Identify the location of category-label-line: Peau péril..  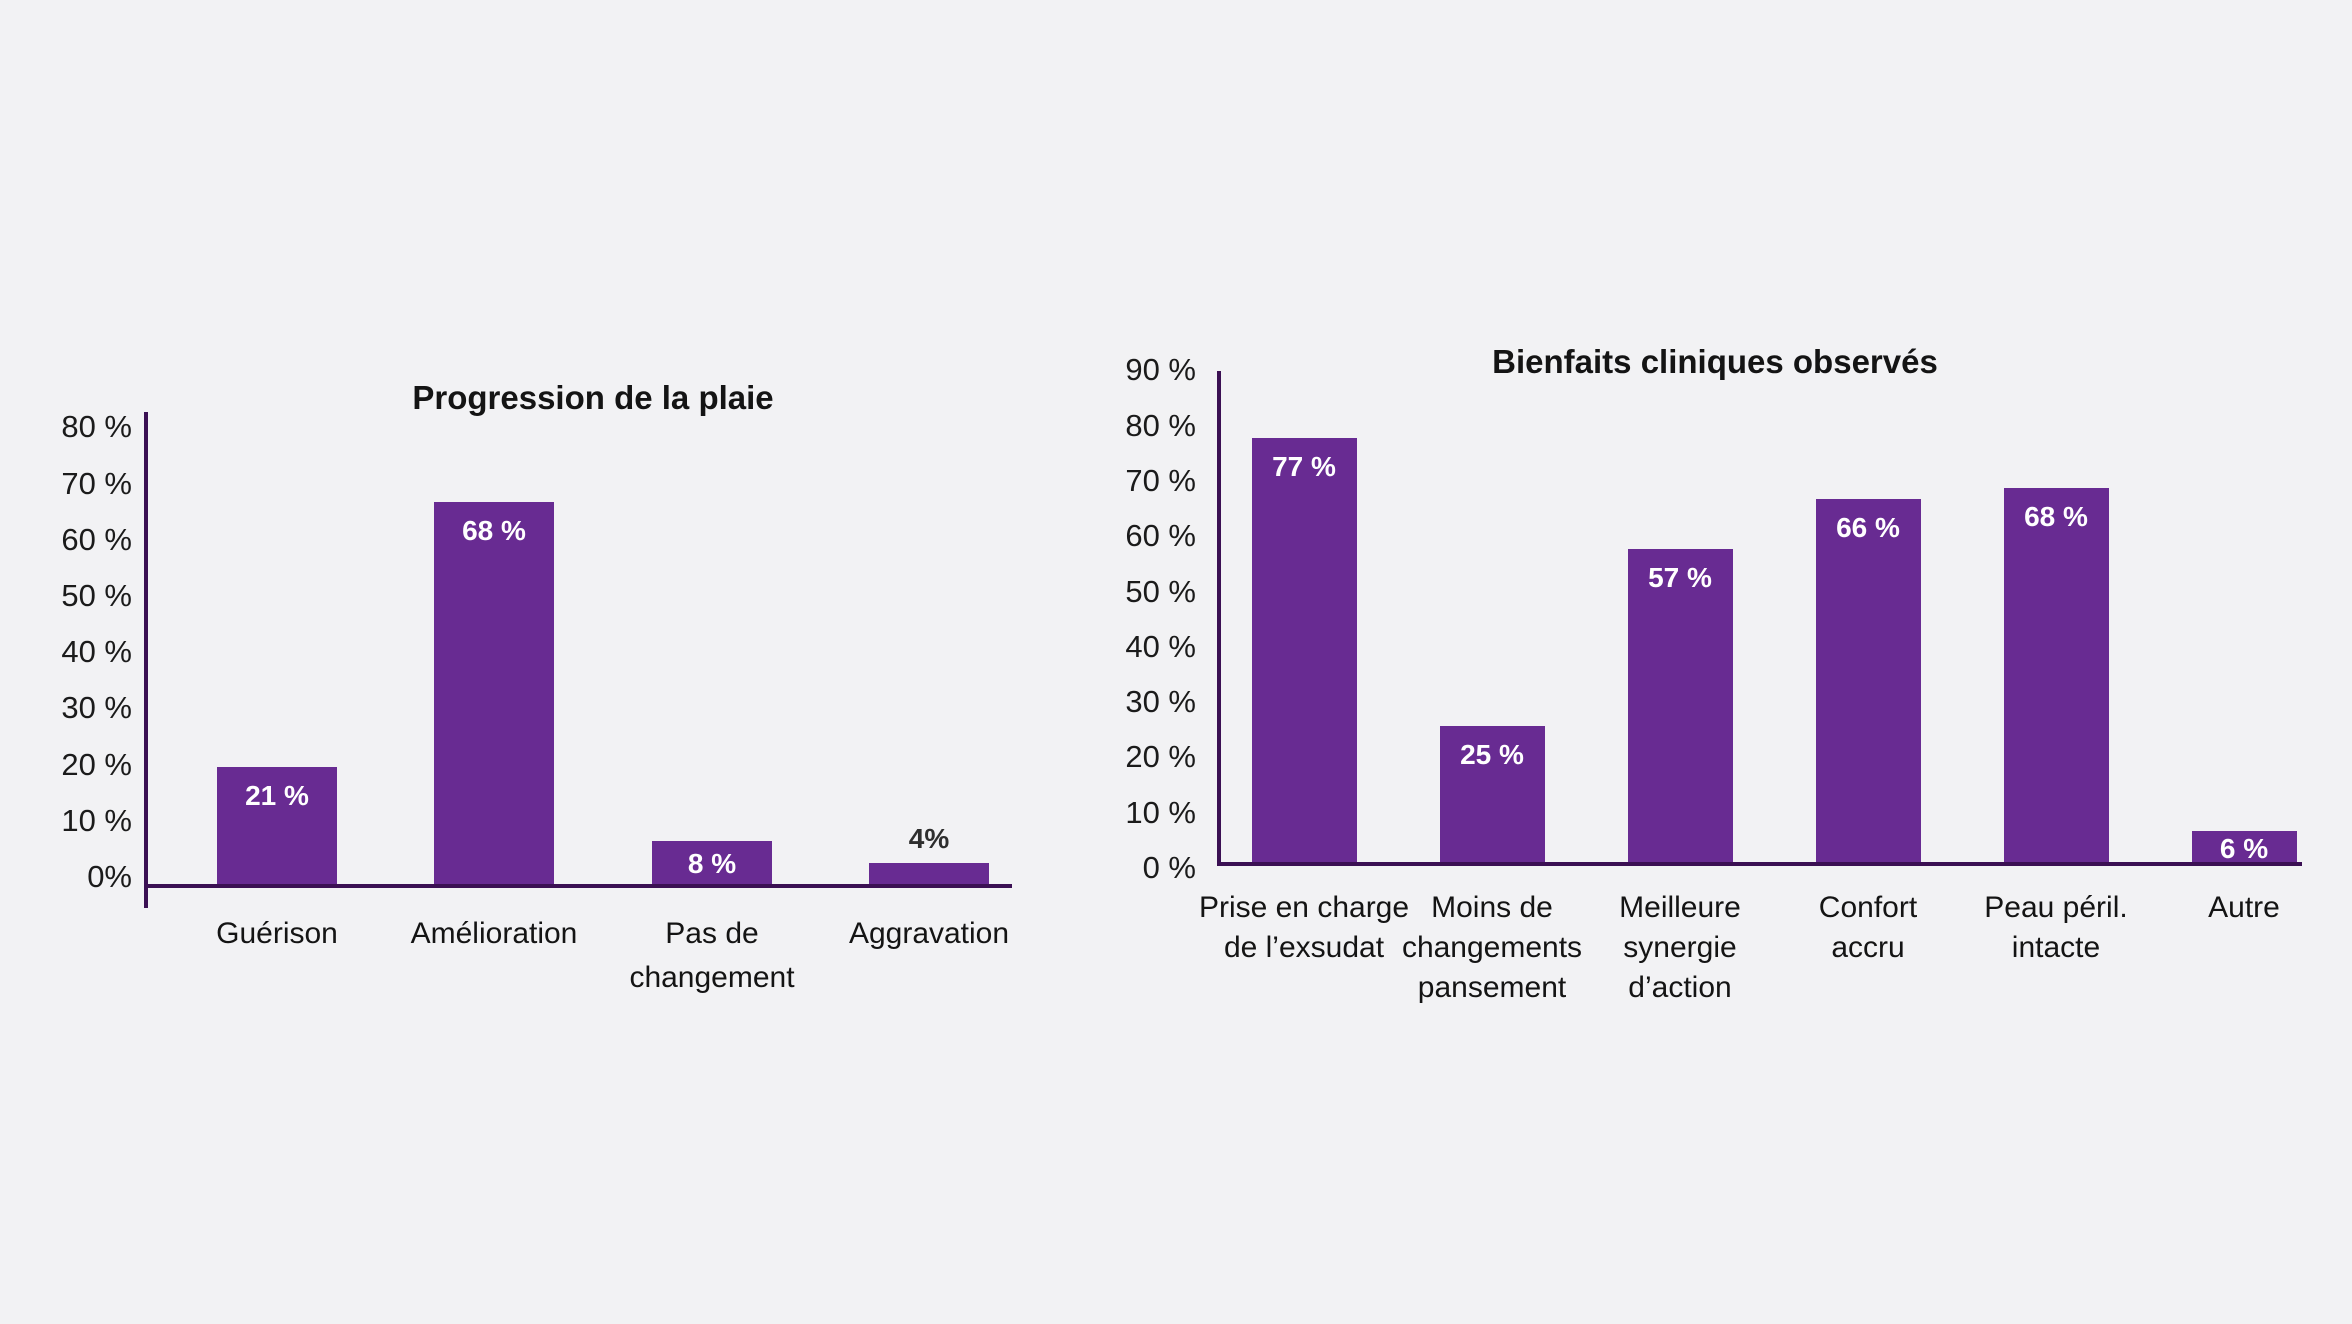
(2056, 907).